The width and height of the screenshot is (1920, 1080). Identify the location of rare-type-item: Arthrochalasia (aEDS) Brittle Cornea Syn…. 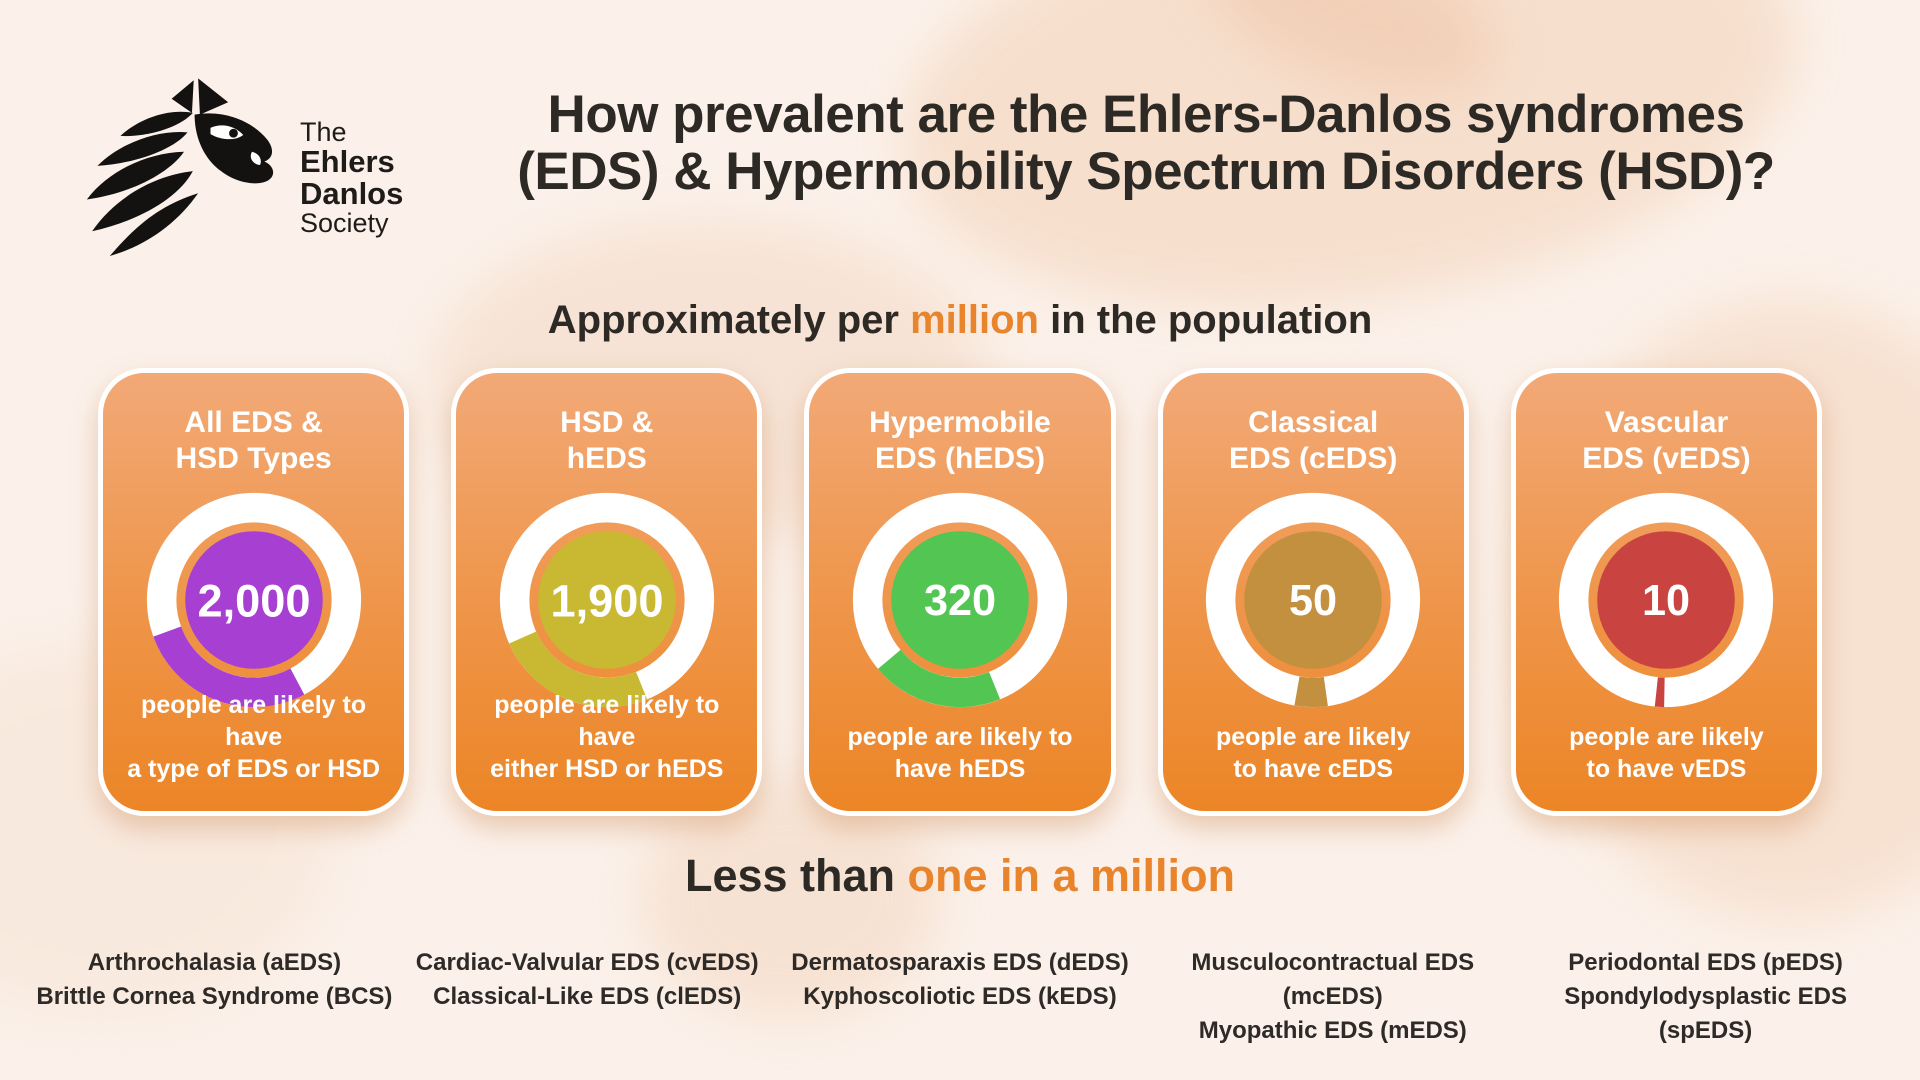
(214, 997).